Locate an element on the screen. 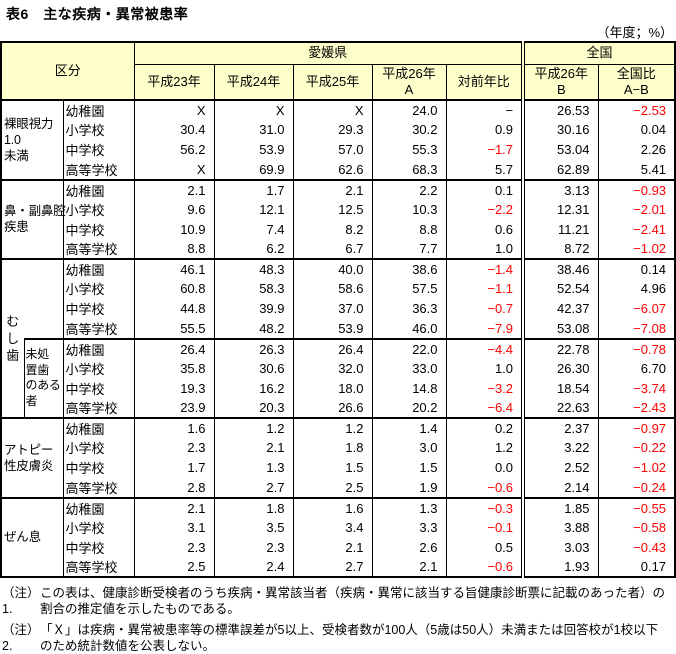  value-cell: 8.8 is located at coordinates (173, 249).